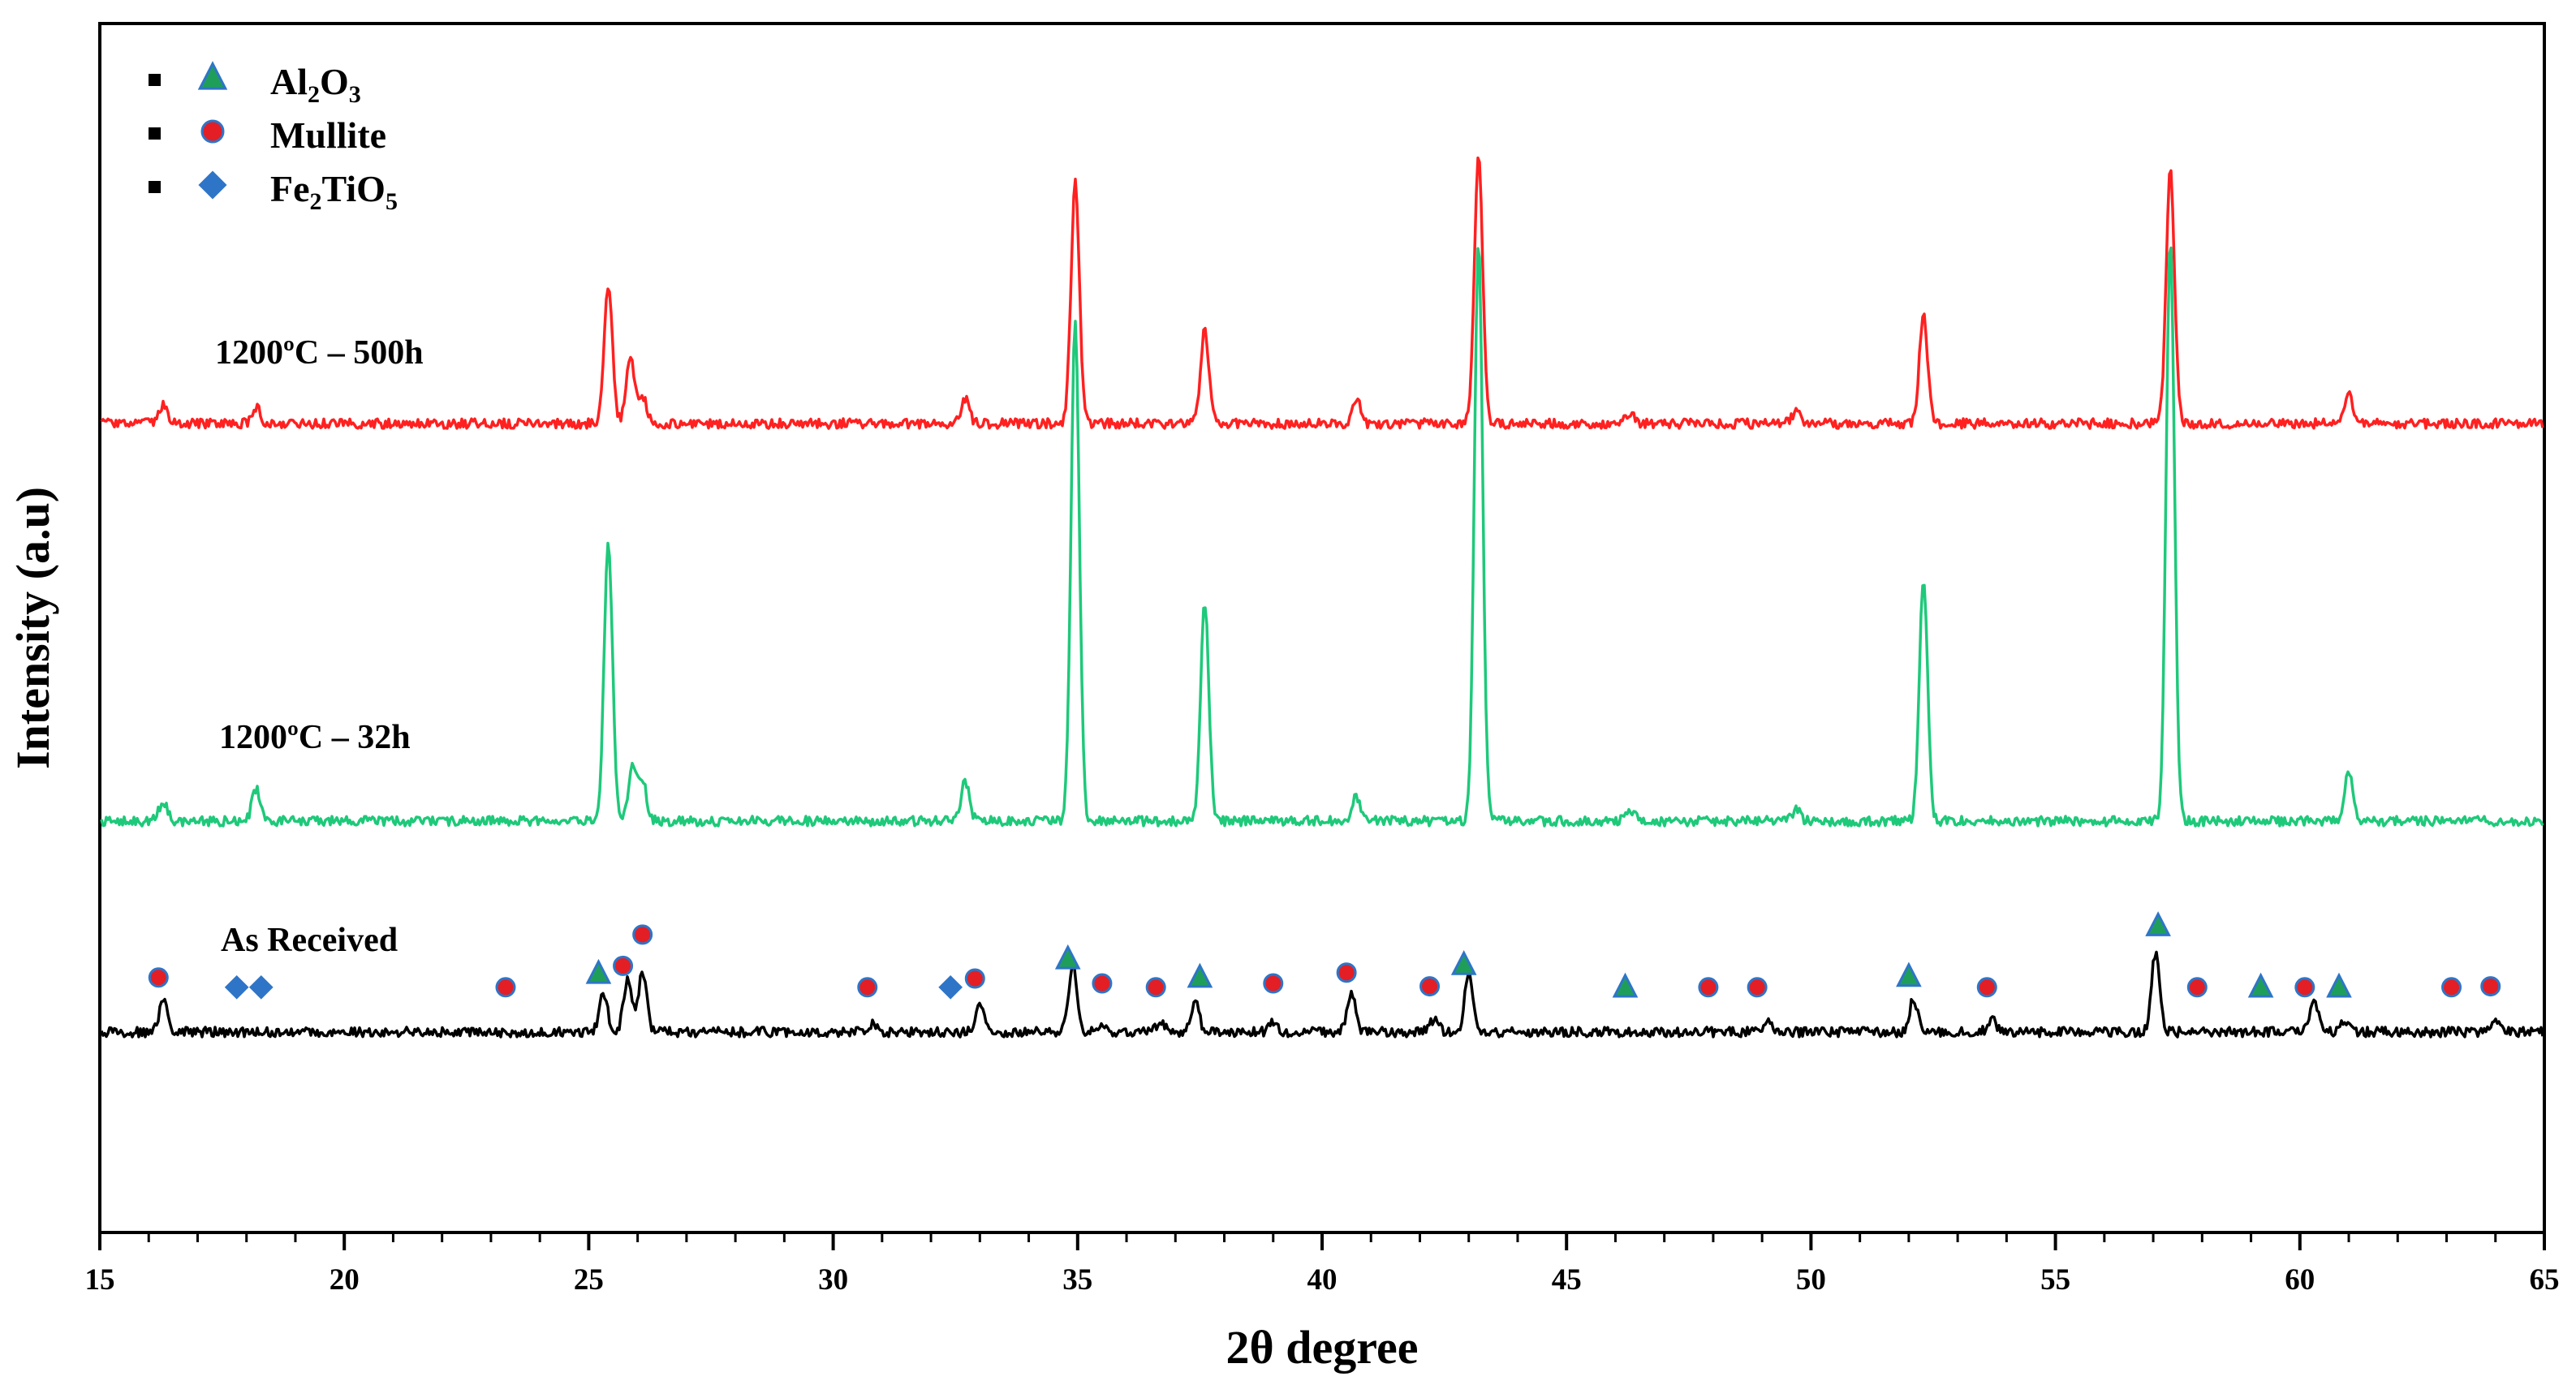 The image size is (2576, 1398). I want to click on x-tick-label: 60, so click(2300, 1280).